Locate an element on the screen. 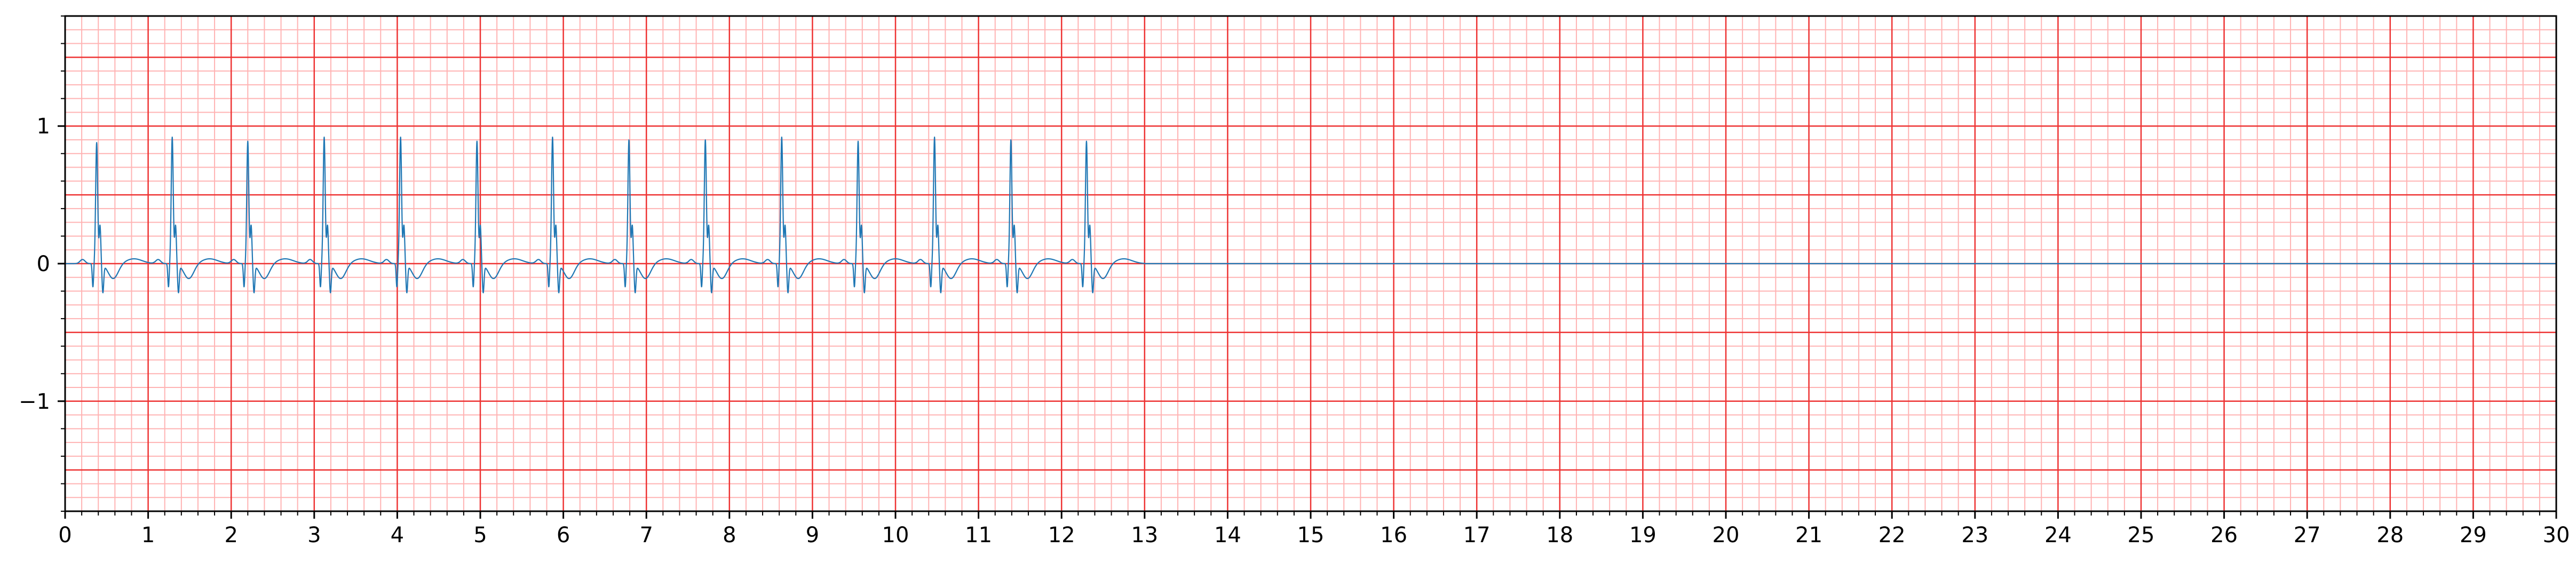 This screenshot has height=563, width=2576. x-tick-label: 6 is located at coordinates (563, 535).